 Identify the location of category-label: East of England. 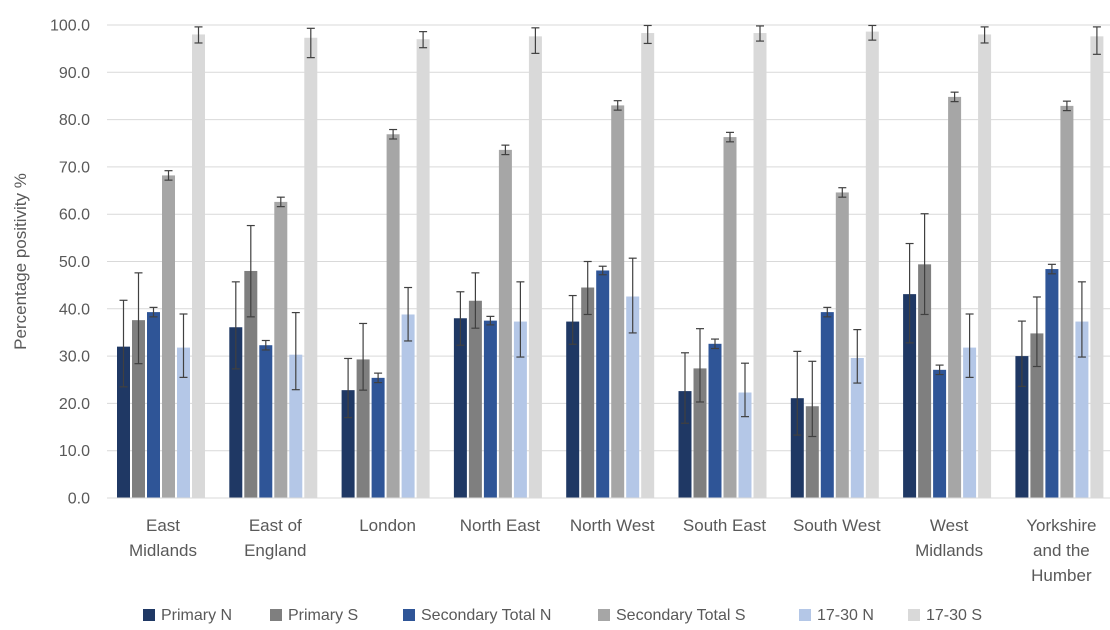
(275, 538).